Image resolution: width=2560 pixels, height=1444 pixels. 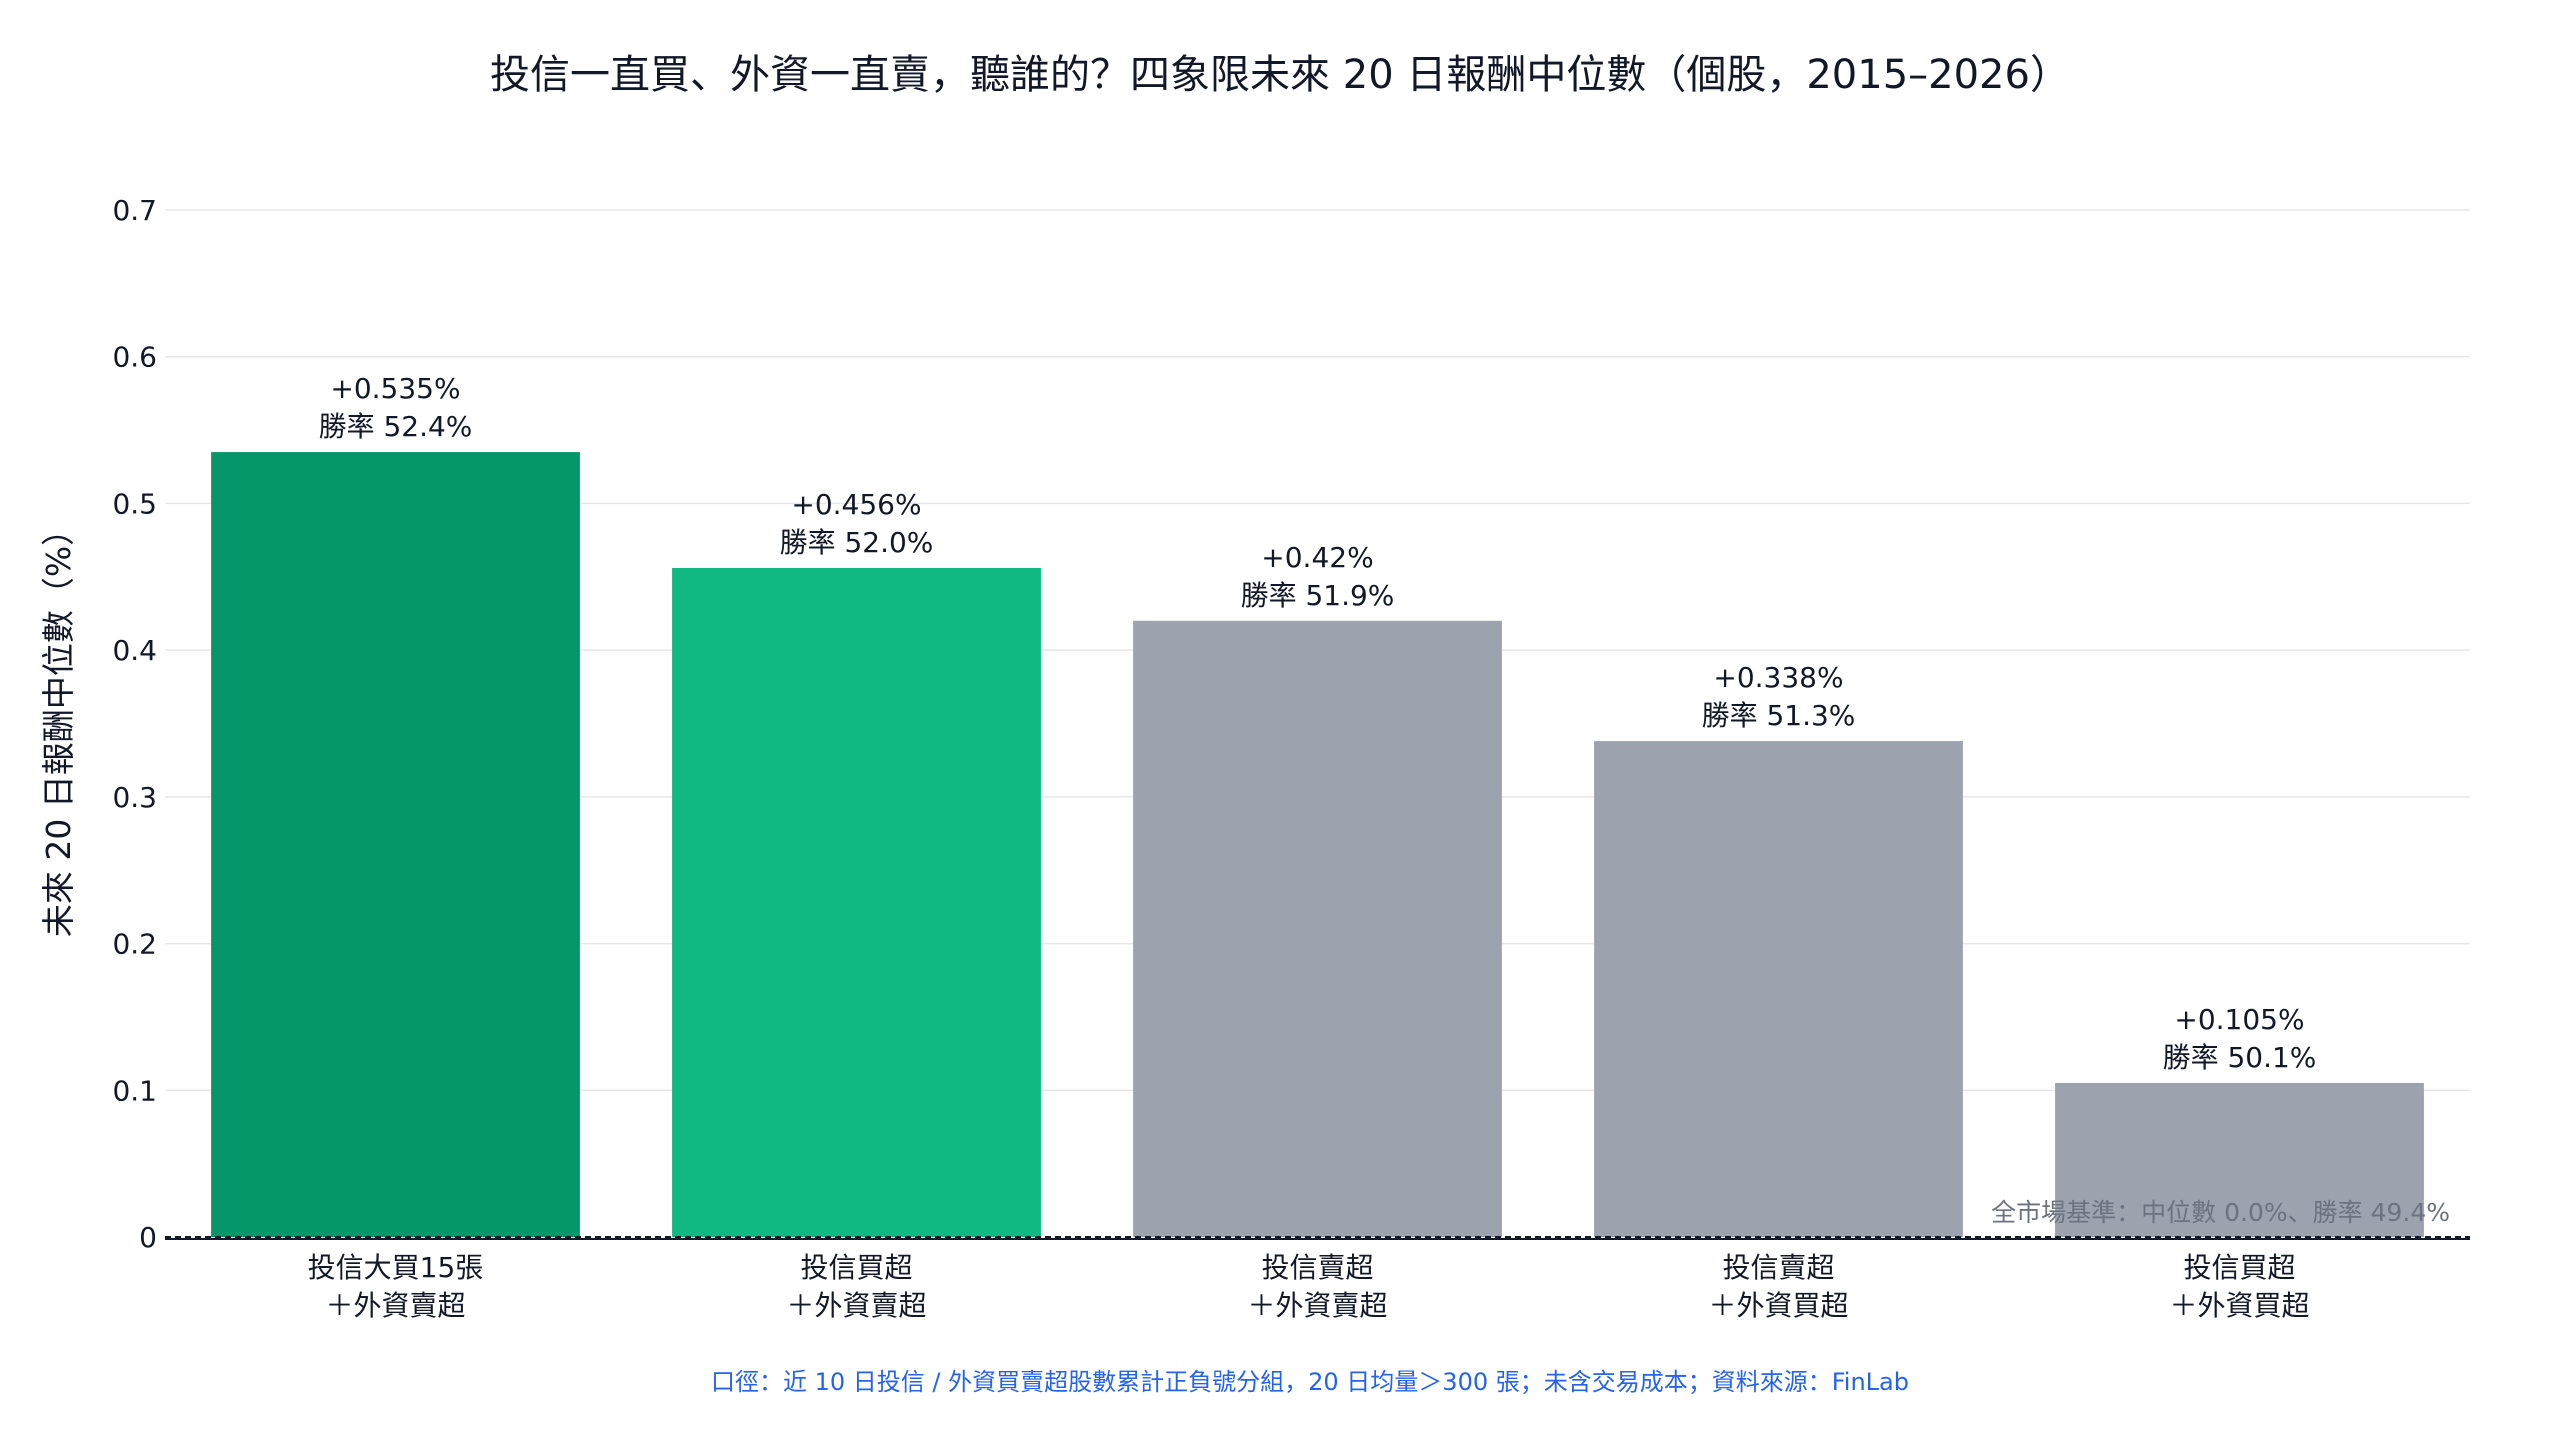 I want to click on y-tick-label: 0, so click(x=148, y=1237).